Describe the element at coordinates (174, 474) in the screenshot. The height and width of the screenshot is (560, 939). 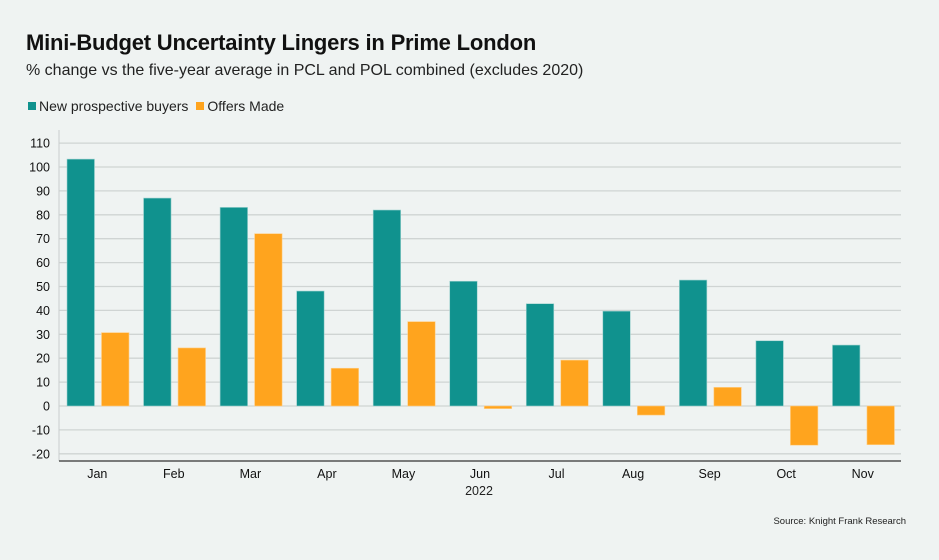
I see `x-tick-label: Feb` at that location.